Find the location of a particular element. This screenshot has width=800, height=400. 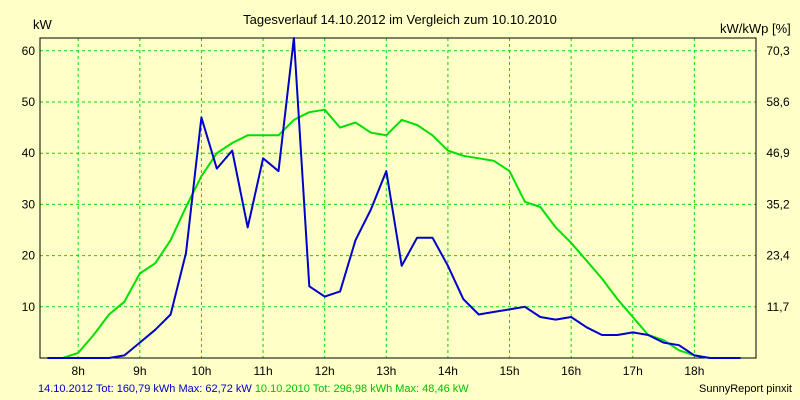

y-tick-label-right: 23,4 is located at coordinates (778, 256).